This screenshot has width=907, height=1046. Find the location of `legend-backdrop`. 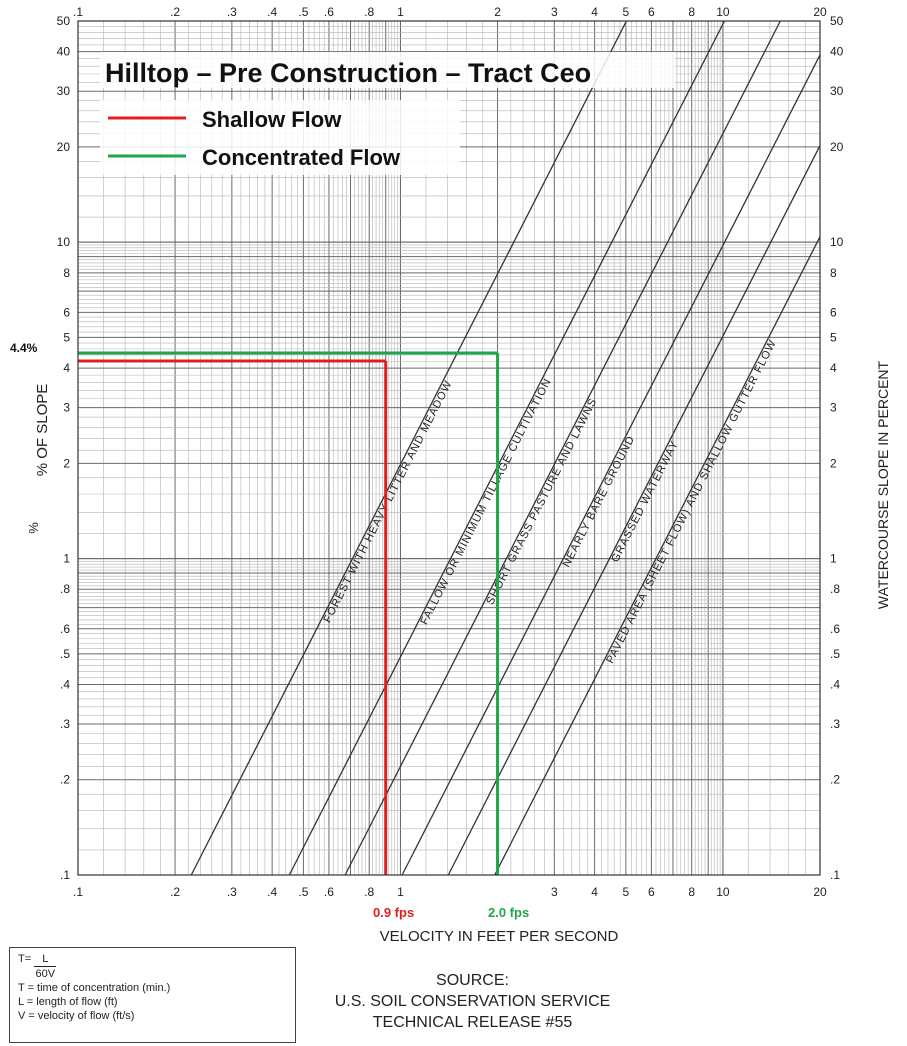

legend-backdrop is located at coordinates (280, 137).